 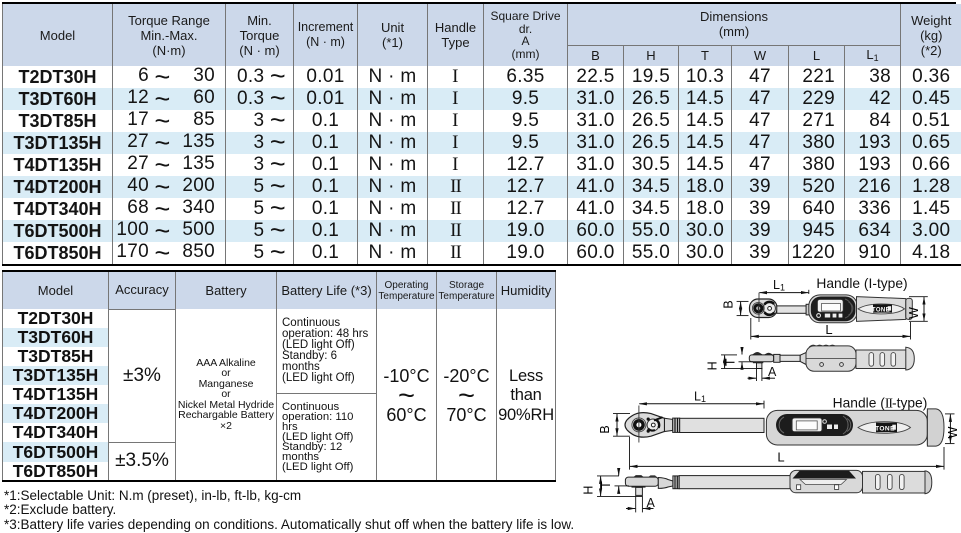 I want to click on svg-text: Handle (II-type), so click(x=880, y=403).